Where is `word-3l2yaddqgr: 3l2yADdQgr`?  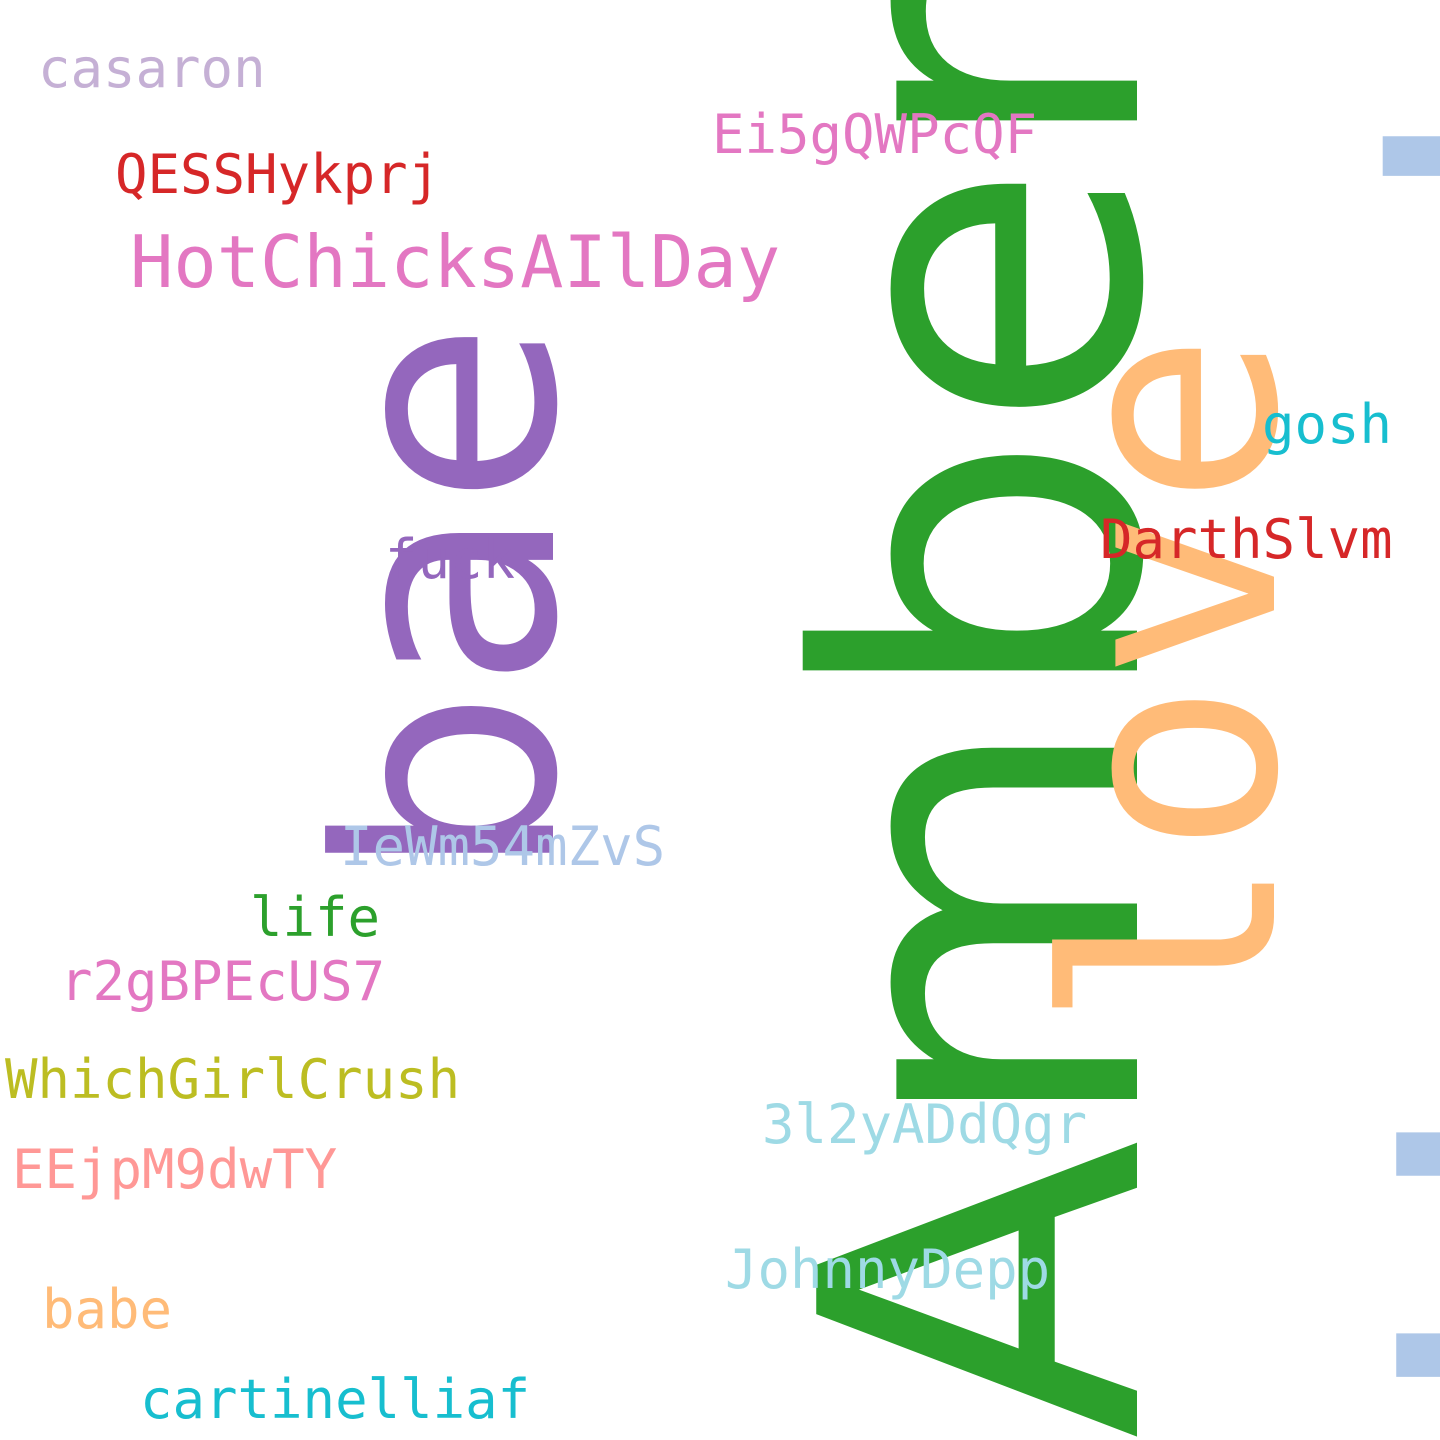
word-3l2yaddqgr: 3l2yADdQgr is located at coordinates (925, 1124).